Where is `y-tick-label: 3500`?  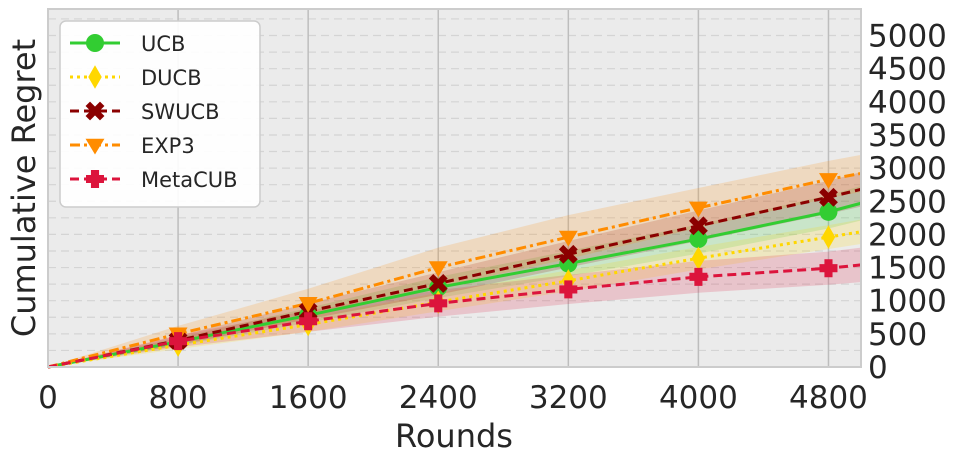
y-tick-label: 3500 is located at coordinates (907, 136).